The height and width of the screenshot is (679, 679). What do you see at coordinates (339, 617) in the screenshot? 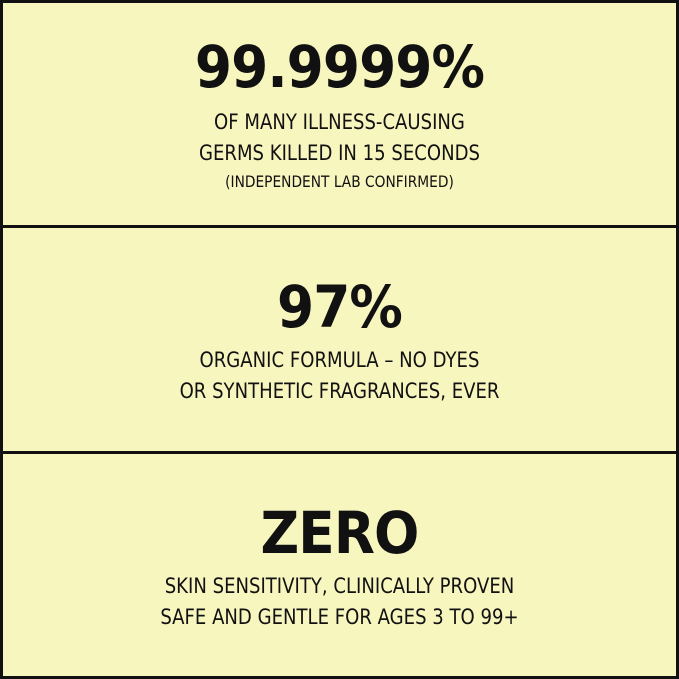
I see `text-line: SAFE AND GENTLE FOR AGES 3 TO 99+` at bounding box center [339, 617].